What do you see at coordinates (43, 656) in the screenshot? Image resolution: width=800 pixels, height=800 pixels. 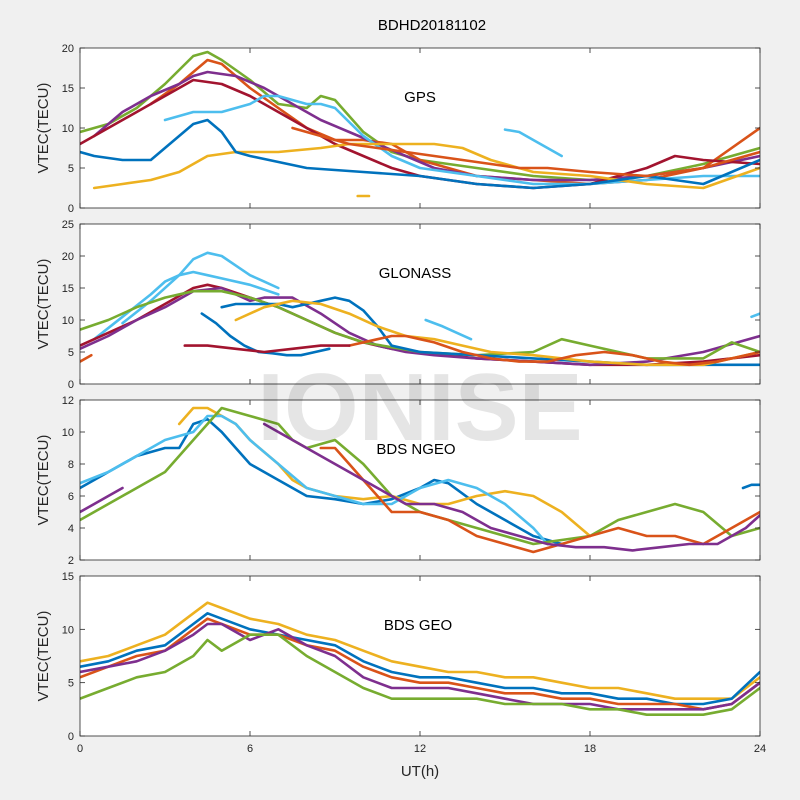 I see `bds-geo-y-axis-label: VTEC(TECU)` at bounding box center [43, 656].